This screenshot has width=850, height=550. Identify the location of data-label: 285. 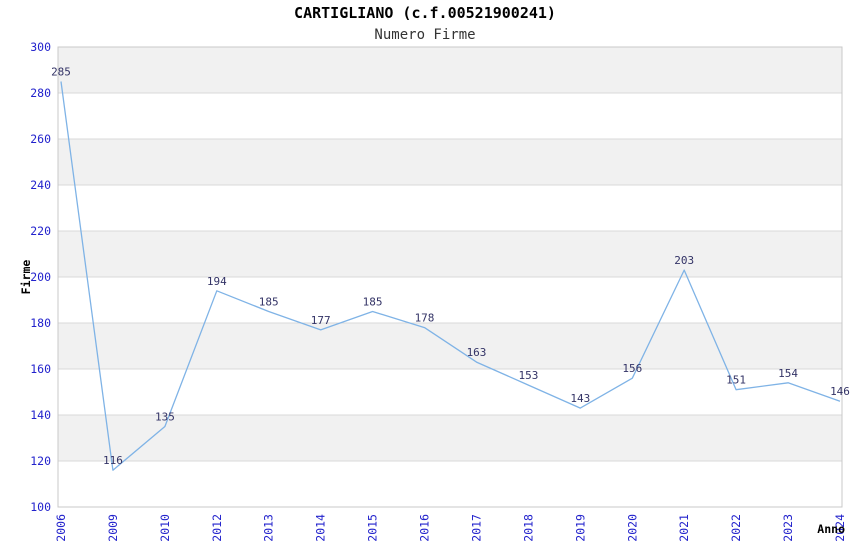
(61, 72).